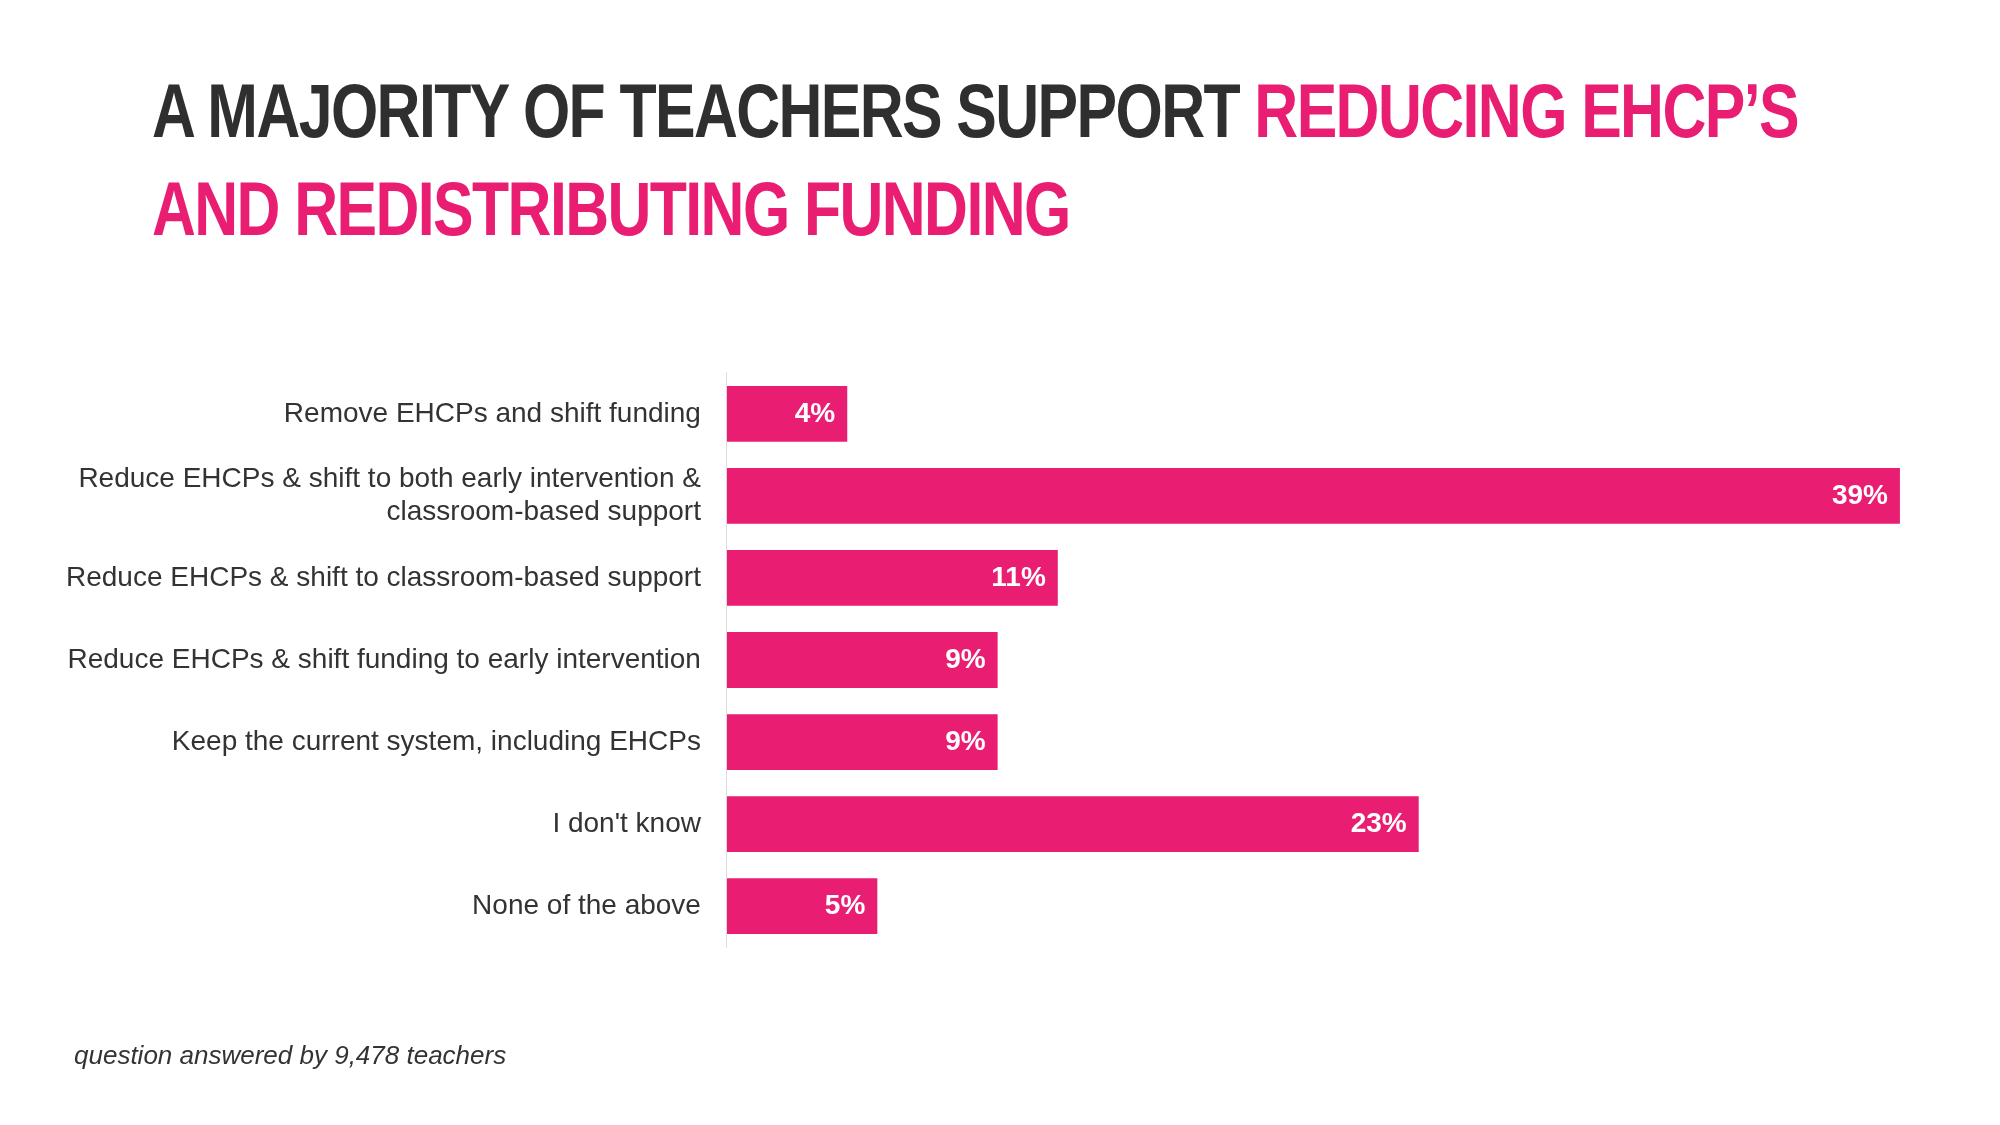  I want to click on data-label: 5%, so click(845, 904).